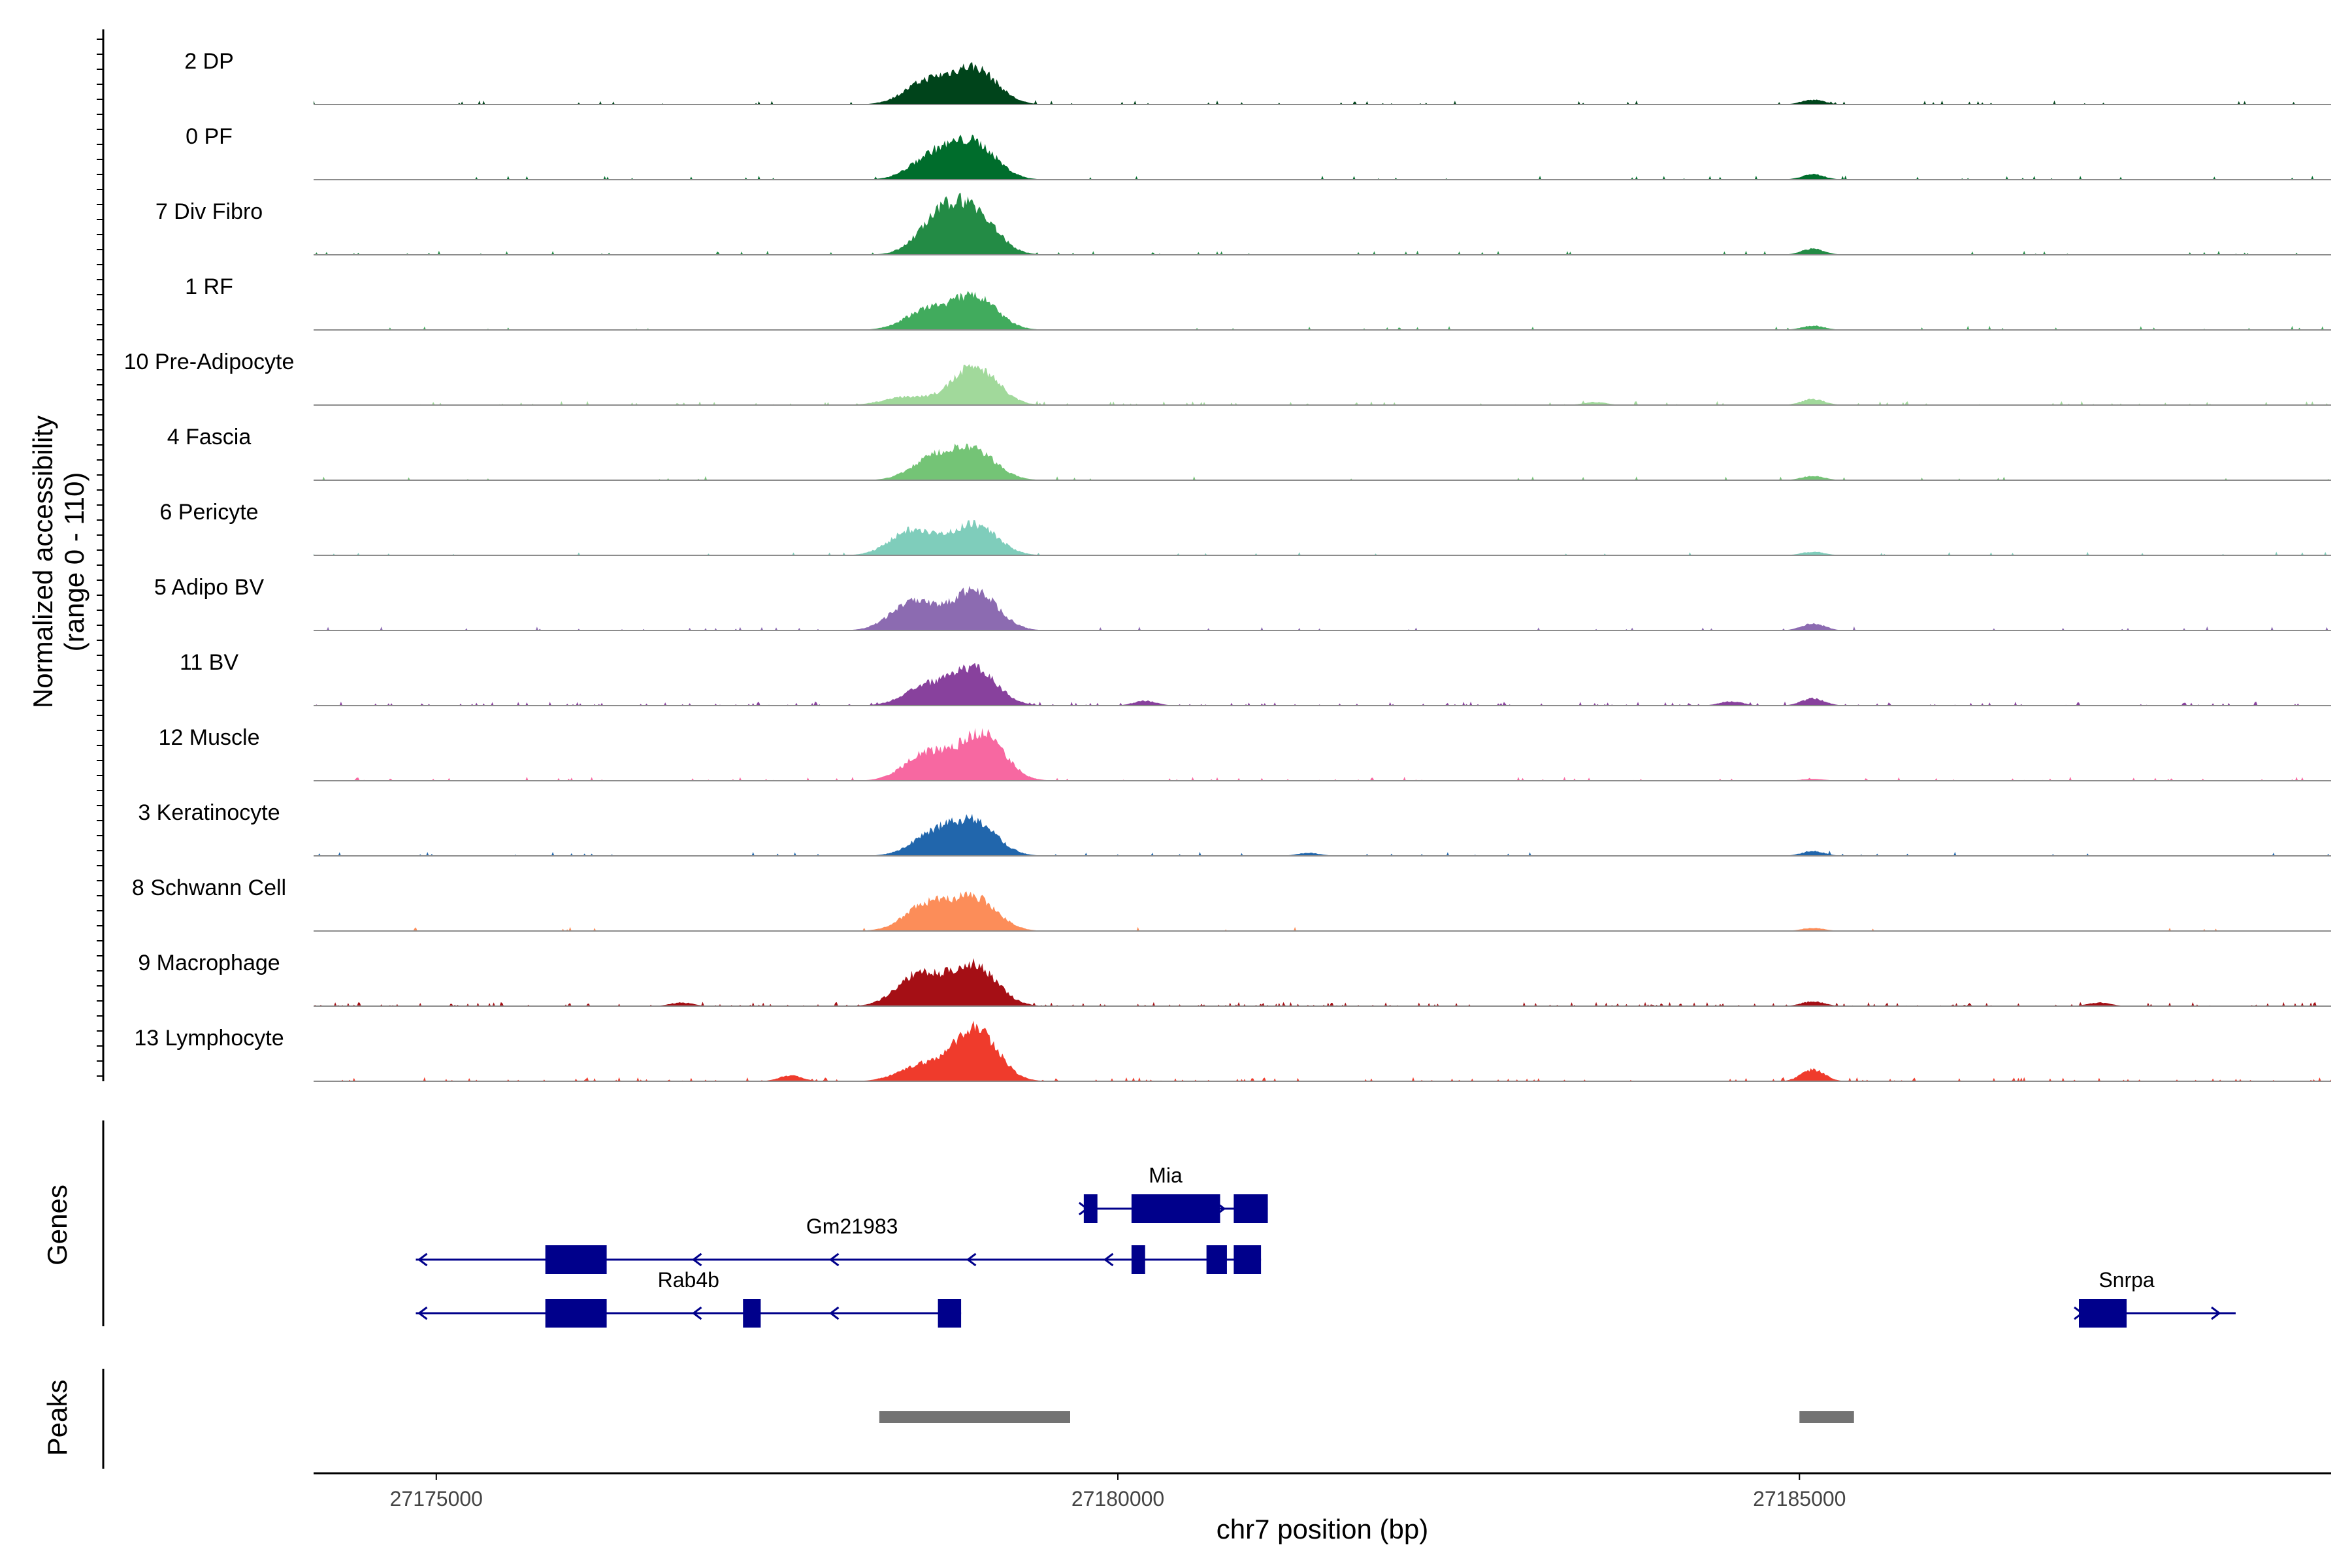 This screenshot has height=1568, width=2352. What do you see at coordinates (1799, 1499) in the screenshot?
I see `x-tick-label: 27185000` at bounding box center [1799, 1499].